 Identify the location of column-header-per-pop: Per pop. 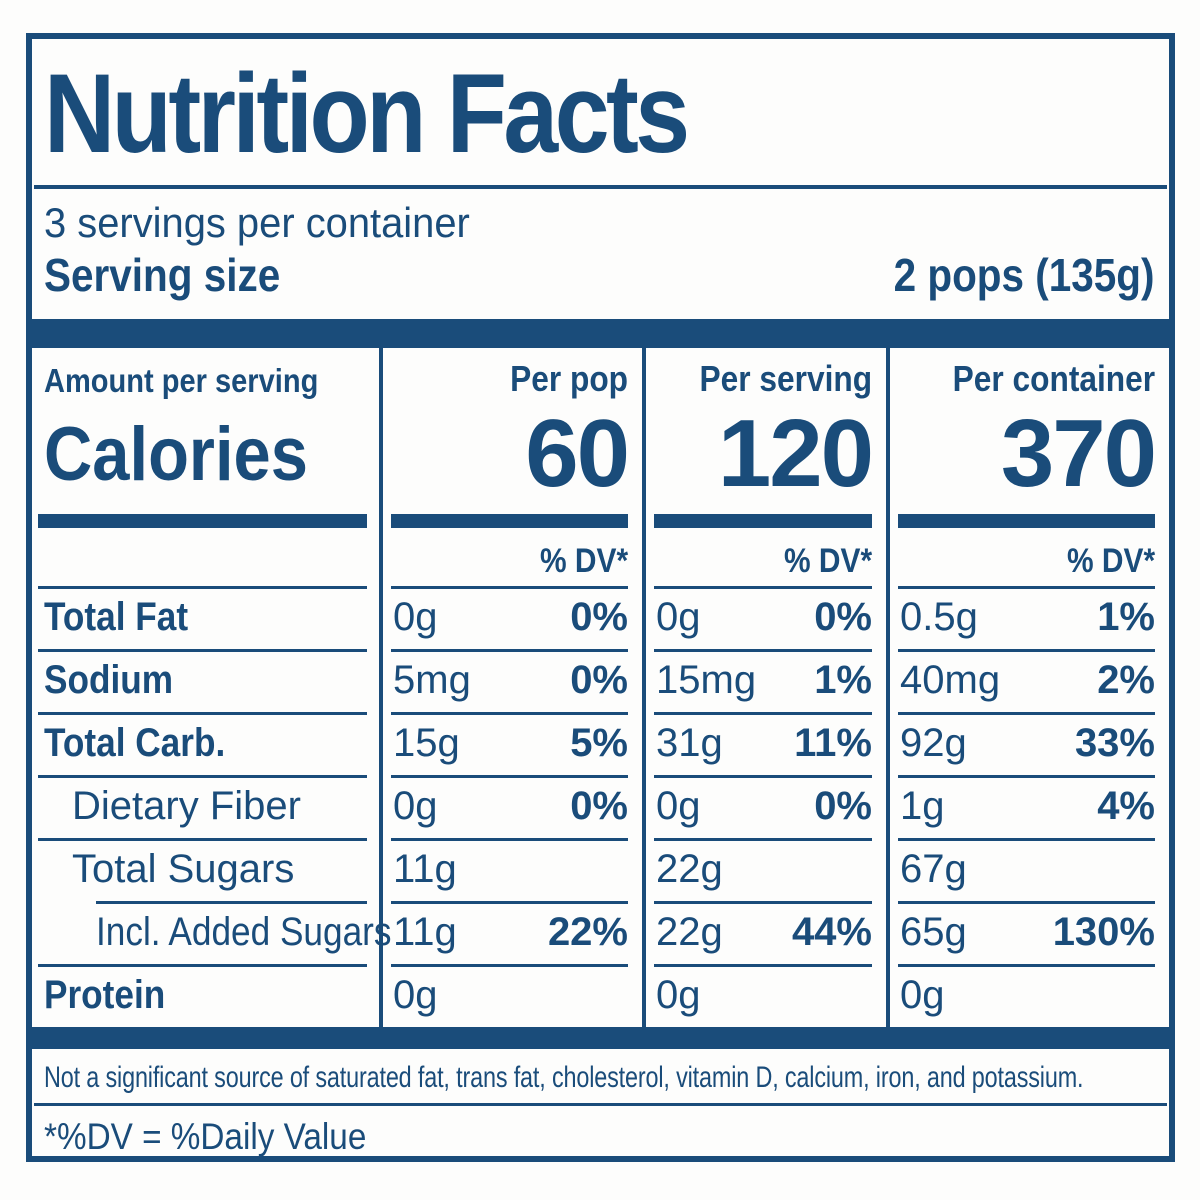
(514, 375).